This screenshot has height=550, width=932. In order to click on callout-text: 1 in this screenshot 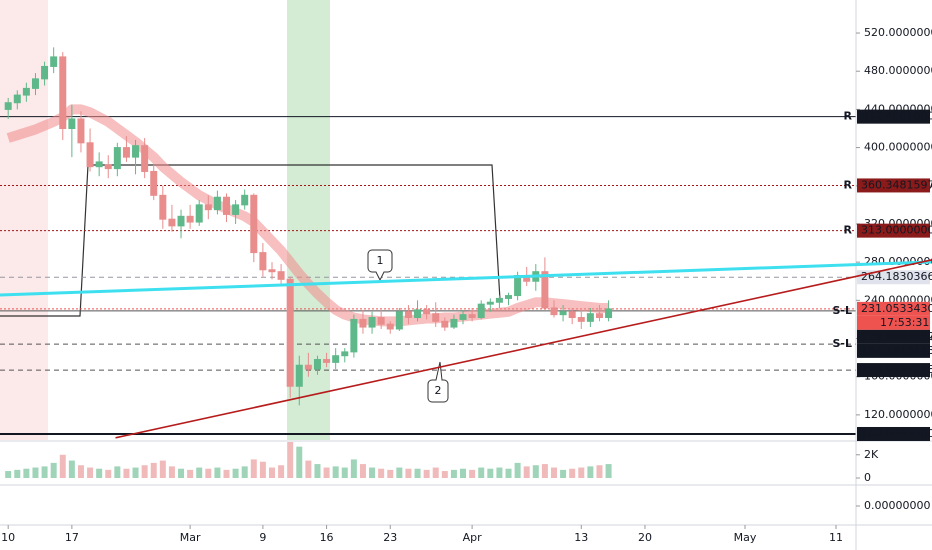, I will do `click(380, 260)`.